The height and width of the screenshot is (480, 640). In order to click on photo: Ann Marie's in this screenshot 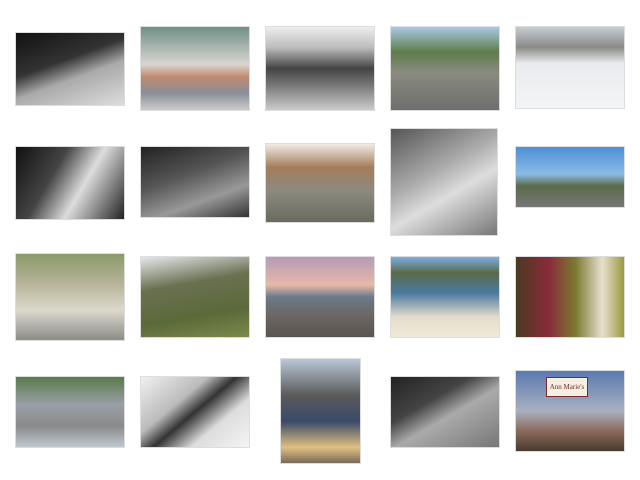, I will do `click(570, 411)`.